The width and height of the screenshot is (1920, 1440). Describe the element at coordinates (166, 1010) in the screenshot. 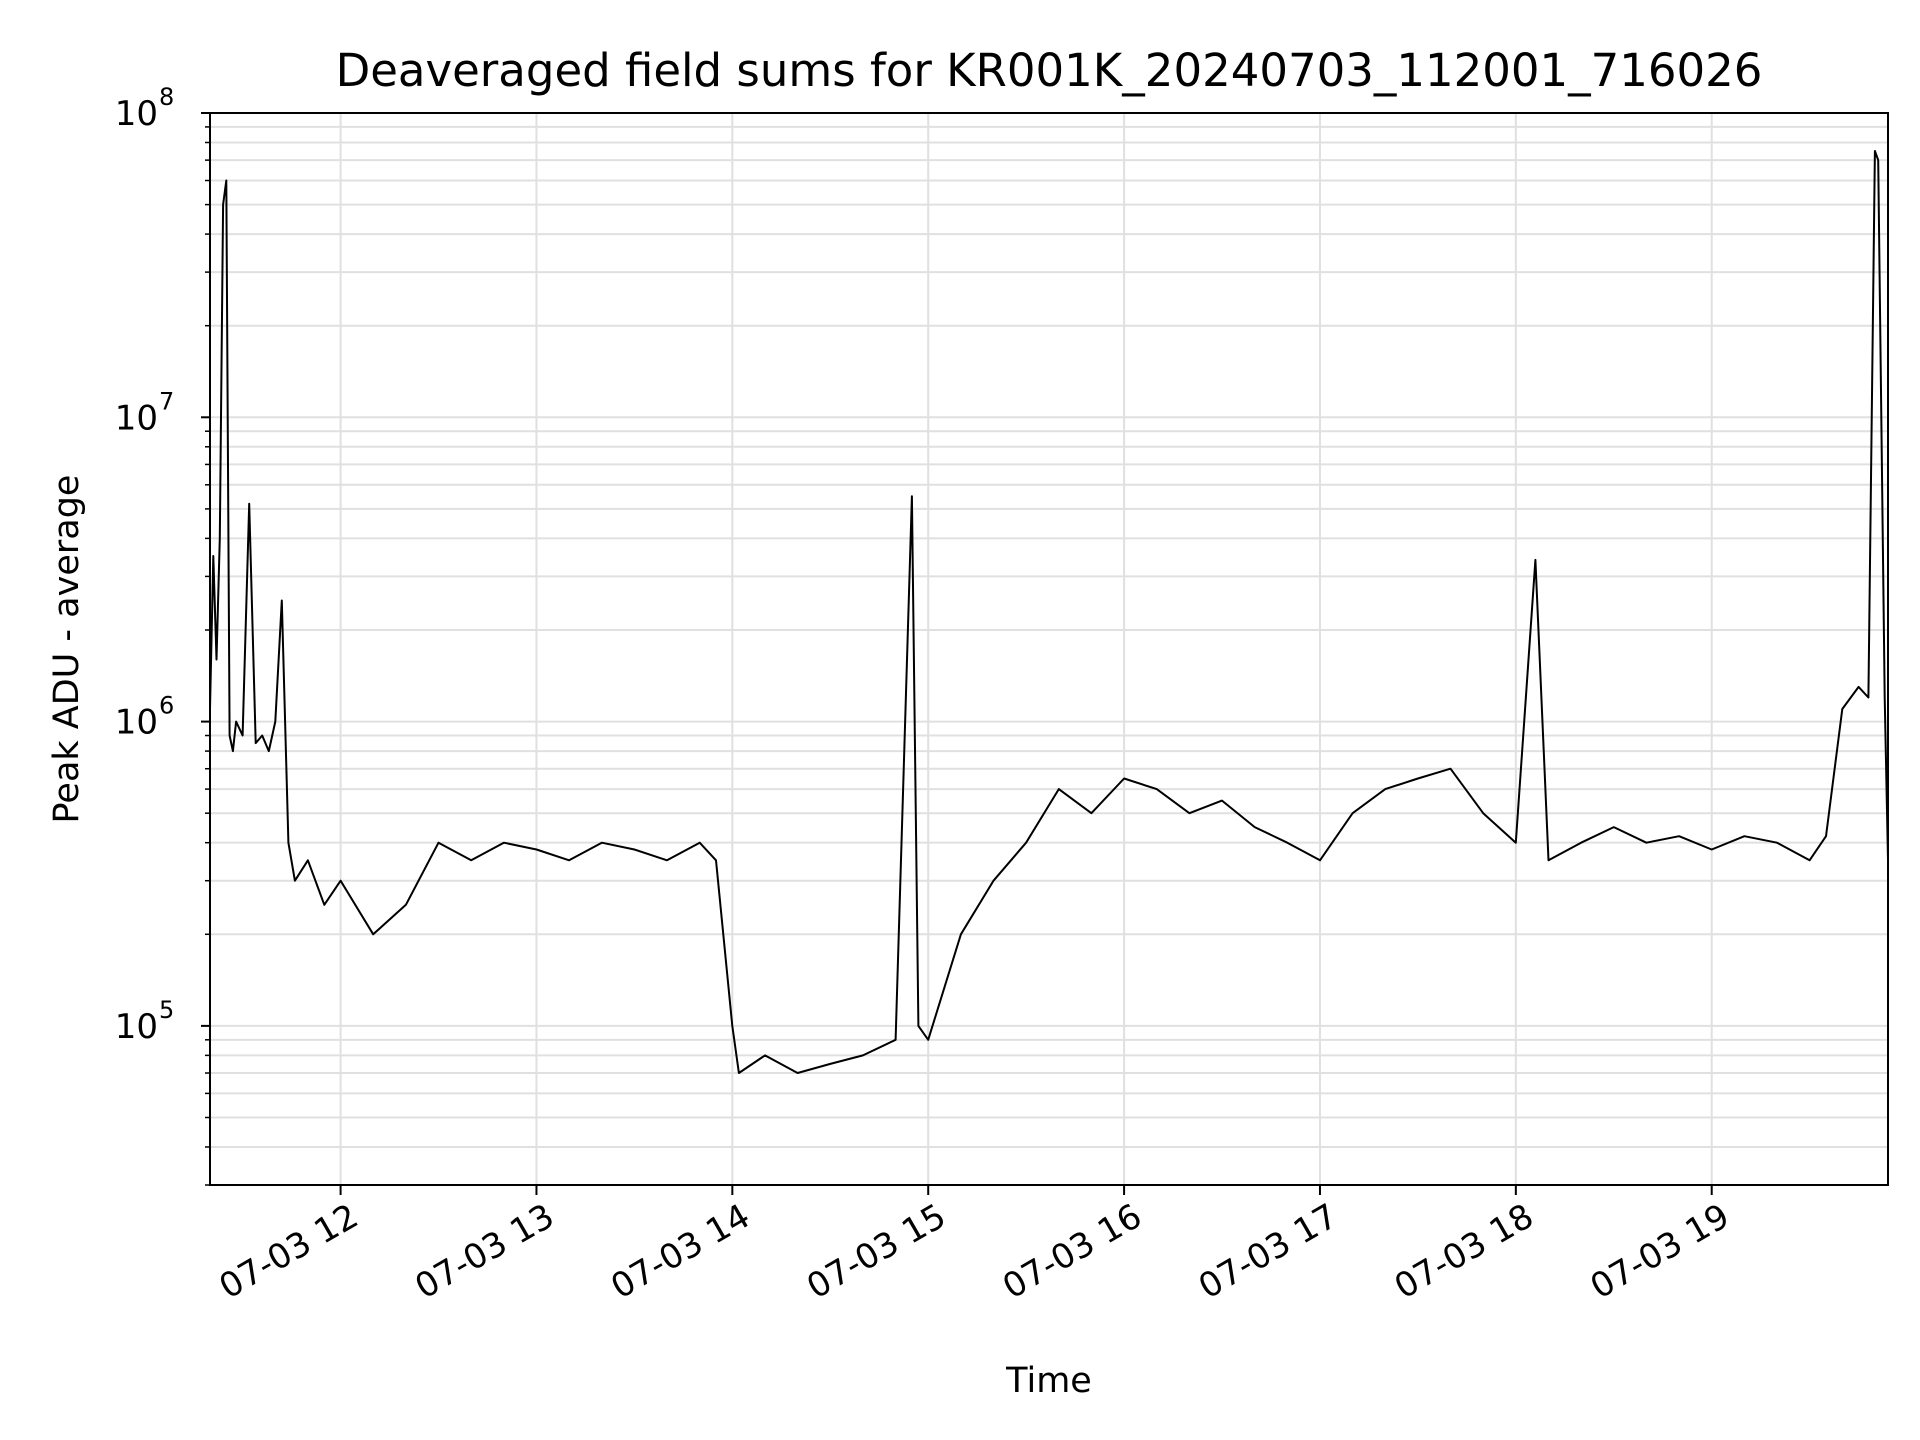

I see `y-tick-exponent: 5` at that location.